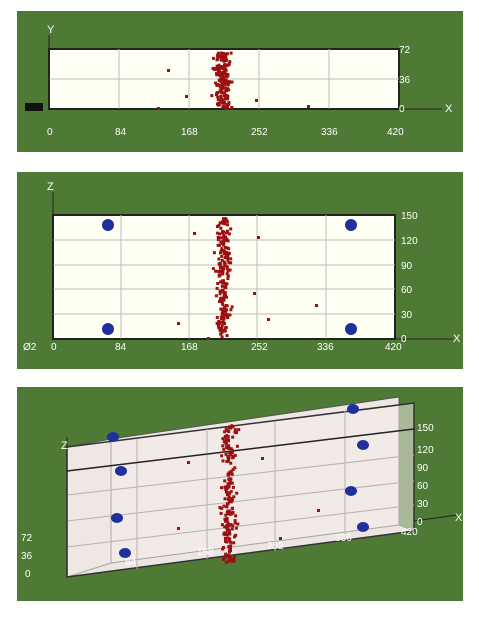  Describe the element at coordinates (54, 347) in the screenshot. I see `front-x-tick-0: 0` at that location.